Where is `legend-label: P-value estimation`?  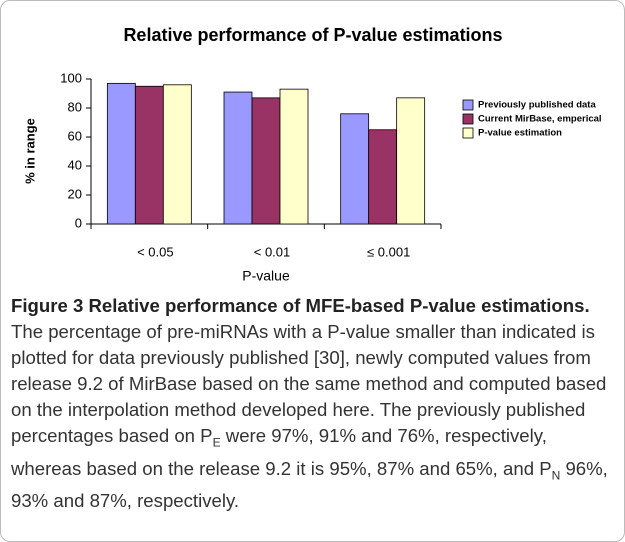 legend-label: P-value estimation is located at coordinates (520, 133).